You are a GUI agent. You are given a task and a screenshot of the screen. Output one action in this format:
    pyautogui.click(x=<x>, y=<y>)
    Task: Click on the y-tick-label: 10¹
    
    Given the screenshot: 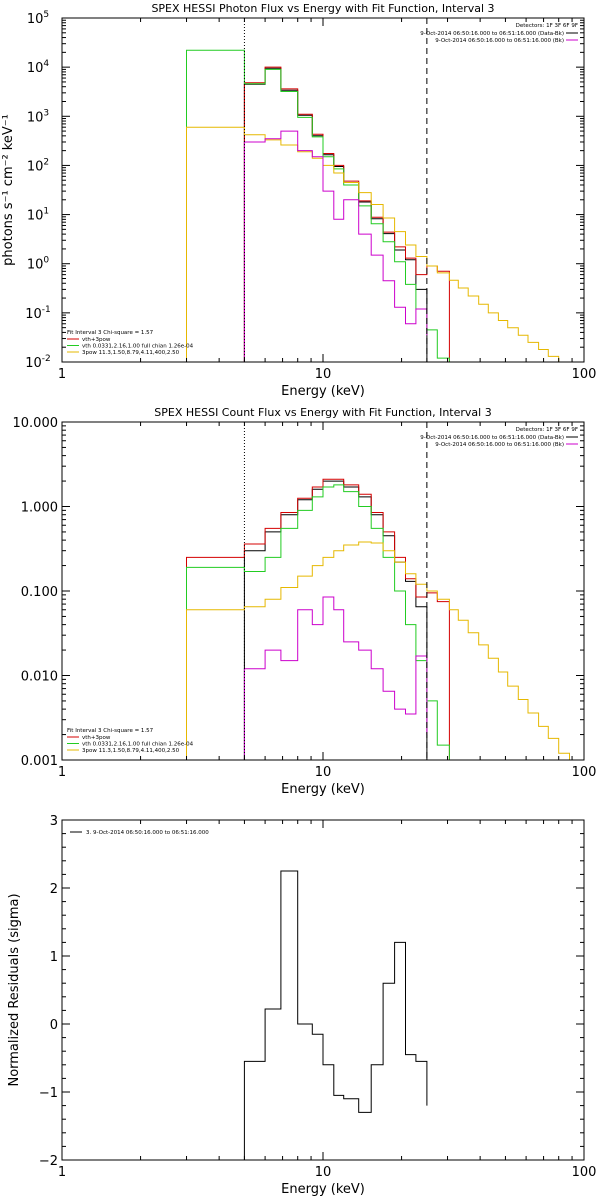 What is the action you would take?
    pyautogui.click(x=38, y=215)
    